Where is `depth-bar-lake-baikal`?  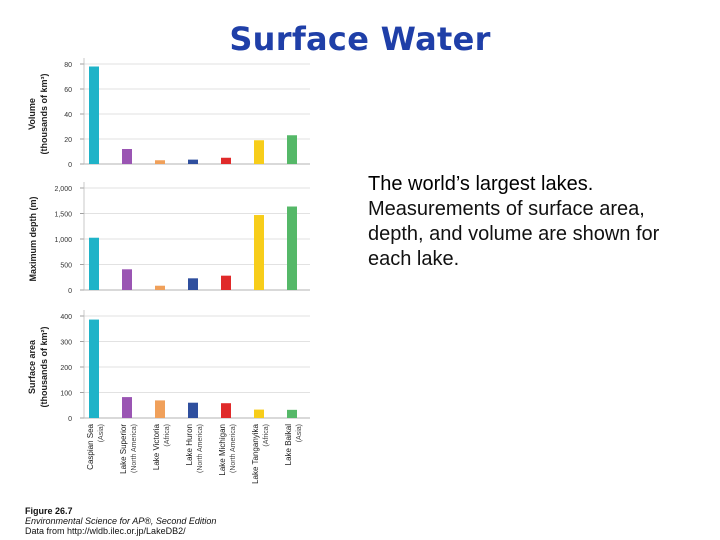 depth-bar-lake-baikal is located at coordinates (292, 248).